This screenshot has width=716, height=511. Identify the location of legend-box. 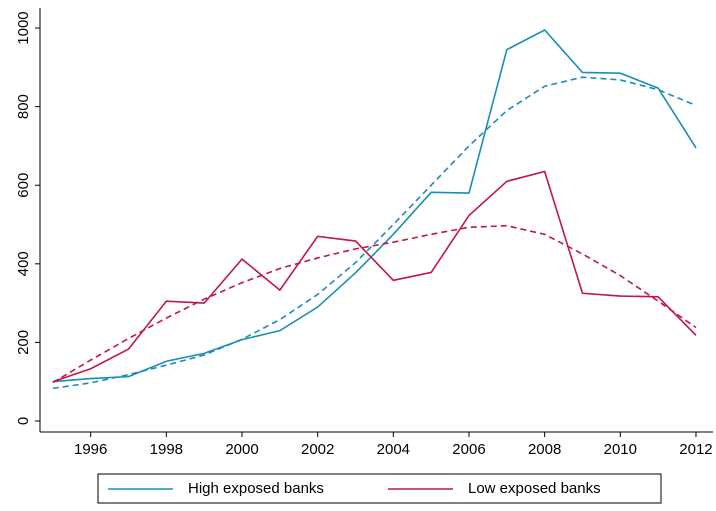
(379, 488).